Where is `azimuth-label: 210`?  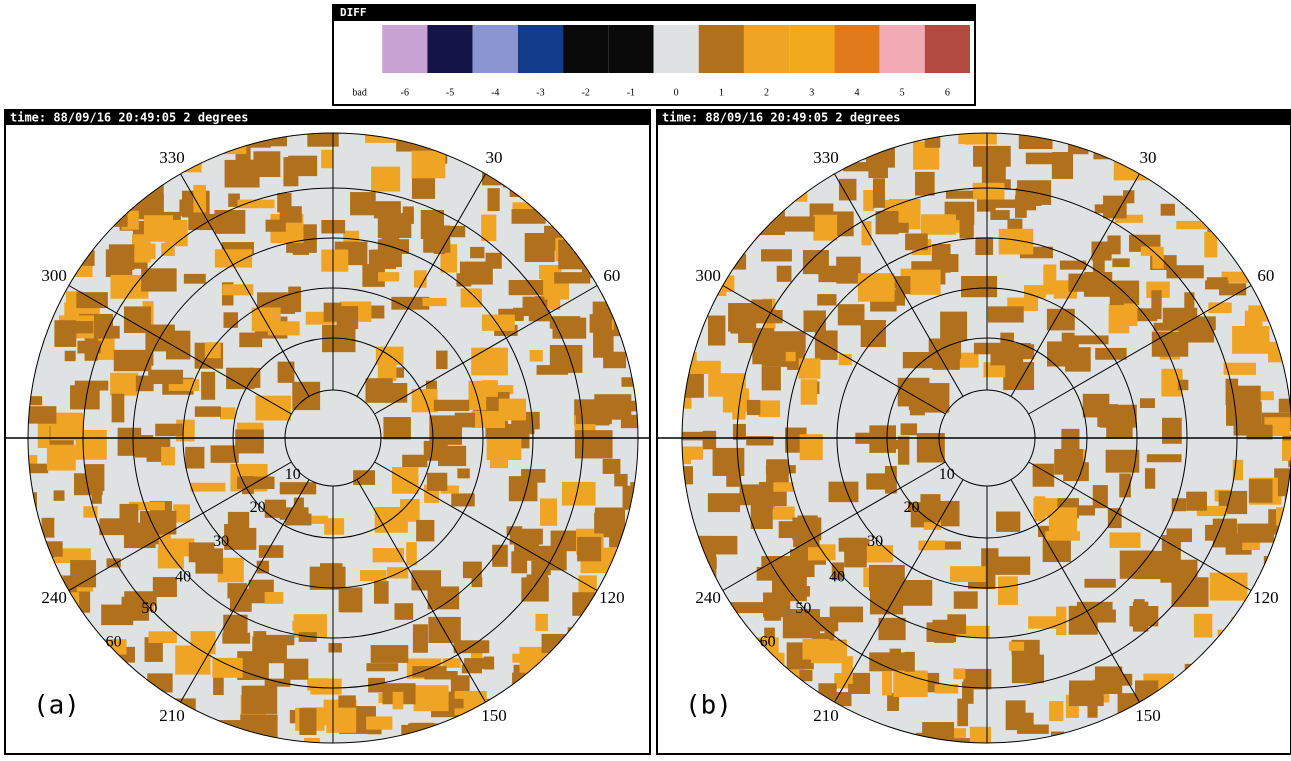
azimuth-label: 210 is located at coordinates (826, 715).